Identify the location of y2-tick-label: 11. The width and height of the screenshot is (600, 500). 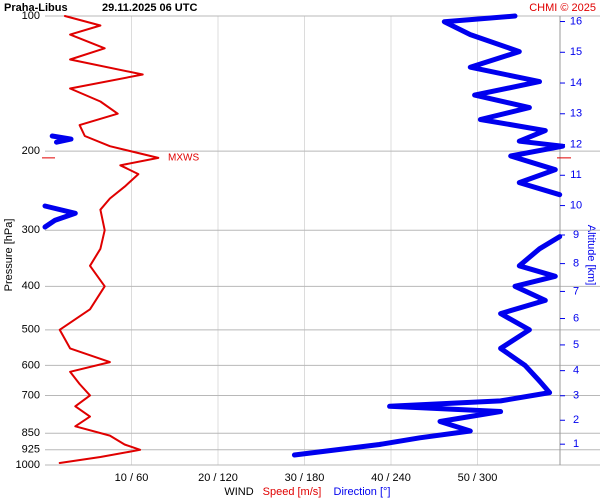
(575, 175).